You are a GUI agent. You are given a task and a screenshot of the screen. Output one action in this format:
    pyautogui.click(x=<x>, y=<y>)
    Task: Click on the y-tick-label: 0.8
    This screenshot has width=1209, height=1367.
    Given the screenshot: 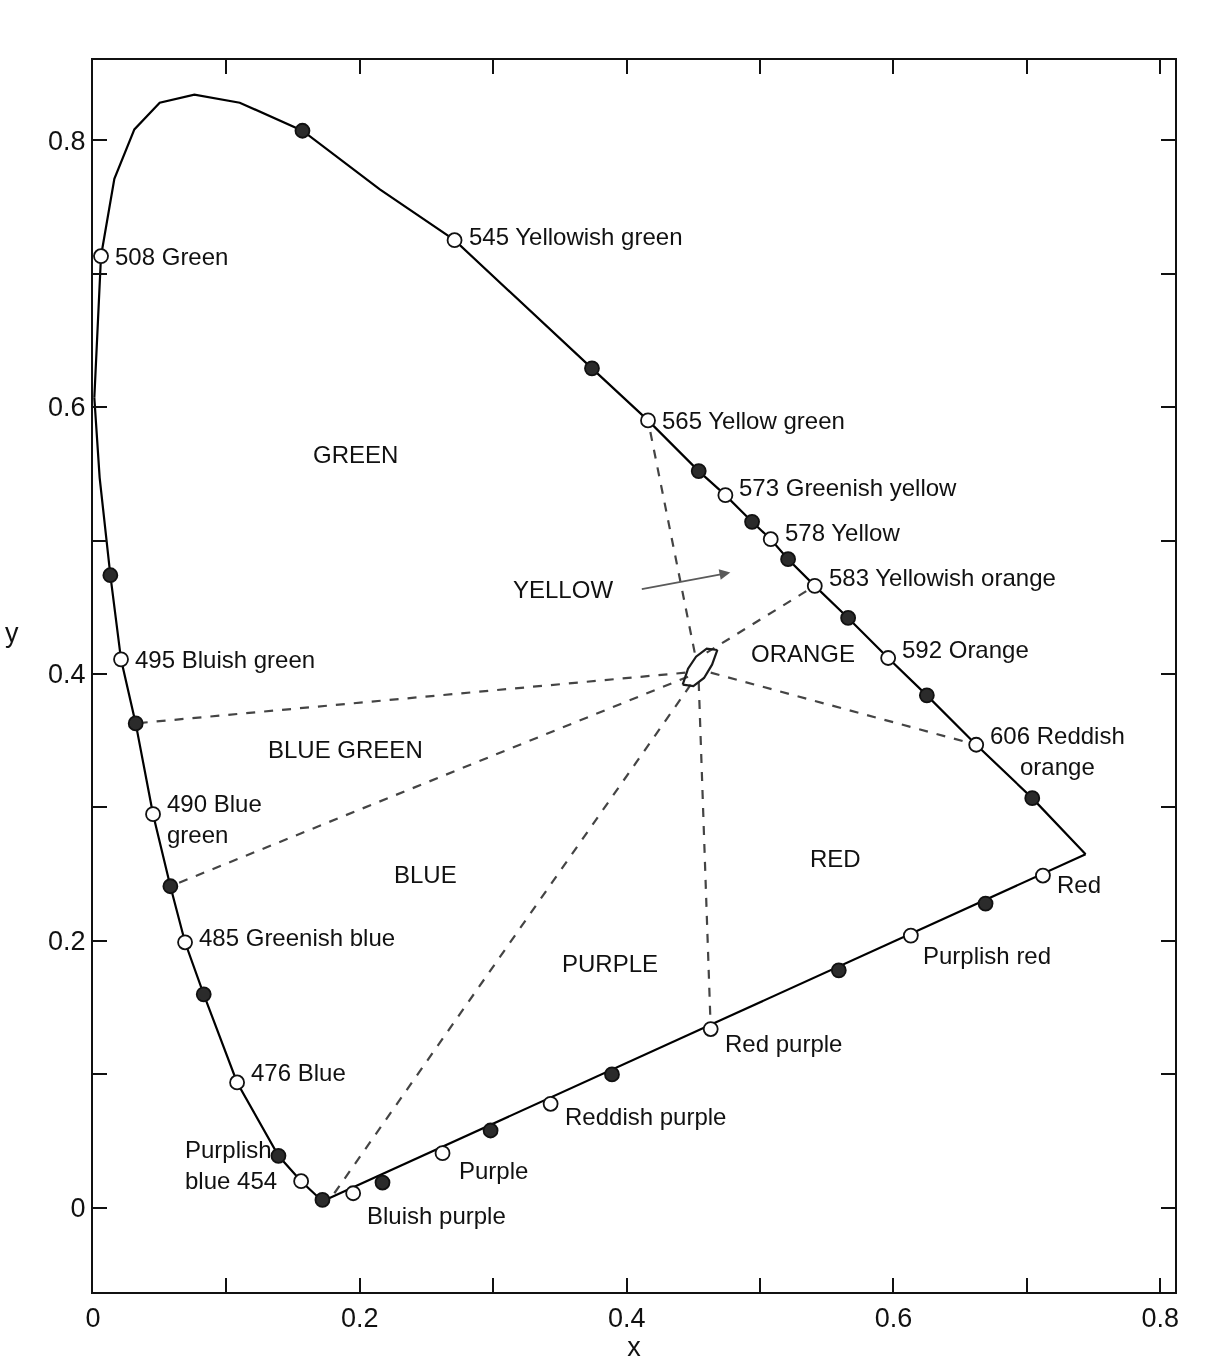 What is the action you would take?
    pyautogui.click(x=66, y=140)
    